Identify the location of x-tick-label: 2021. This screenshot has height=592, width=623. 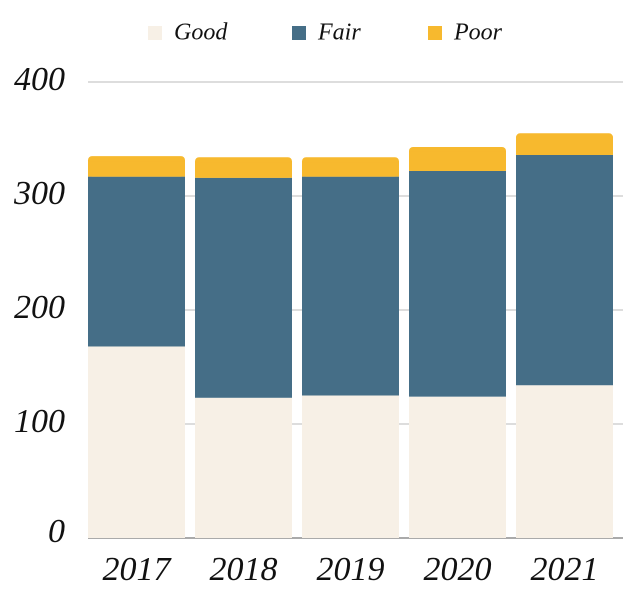
(565, 569).